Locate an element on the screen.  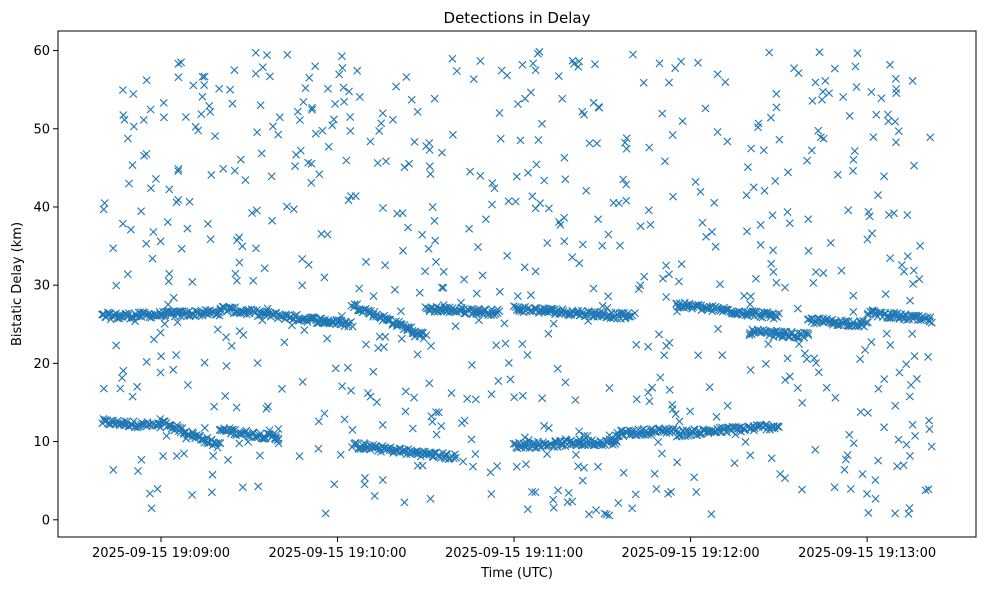
y-tick-label: 10 is located at coordinates (41, 442).